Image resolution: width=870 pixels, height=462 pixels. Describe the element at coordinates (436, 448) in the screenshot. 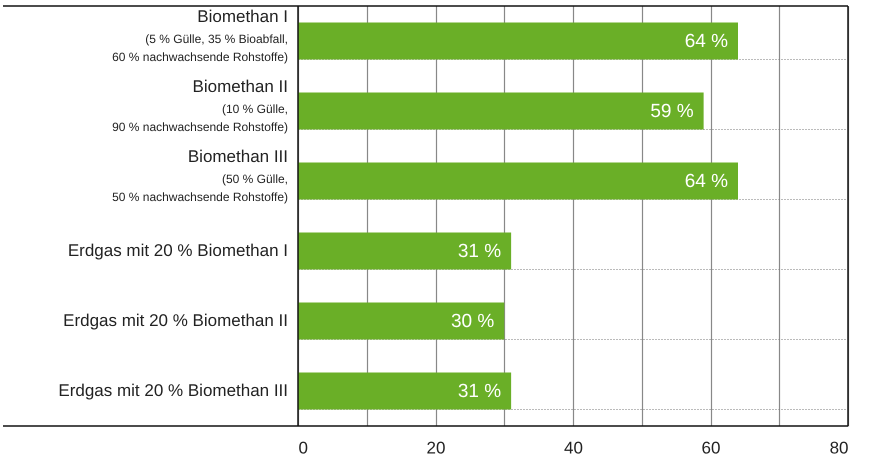

I see `x-tick-label: 20` at that location.